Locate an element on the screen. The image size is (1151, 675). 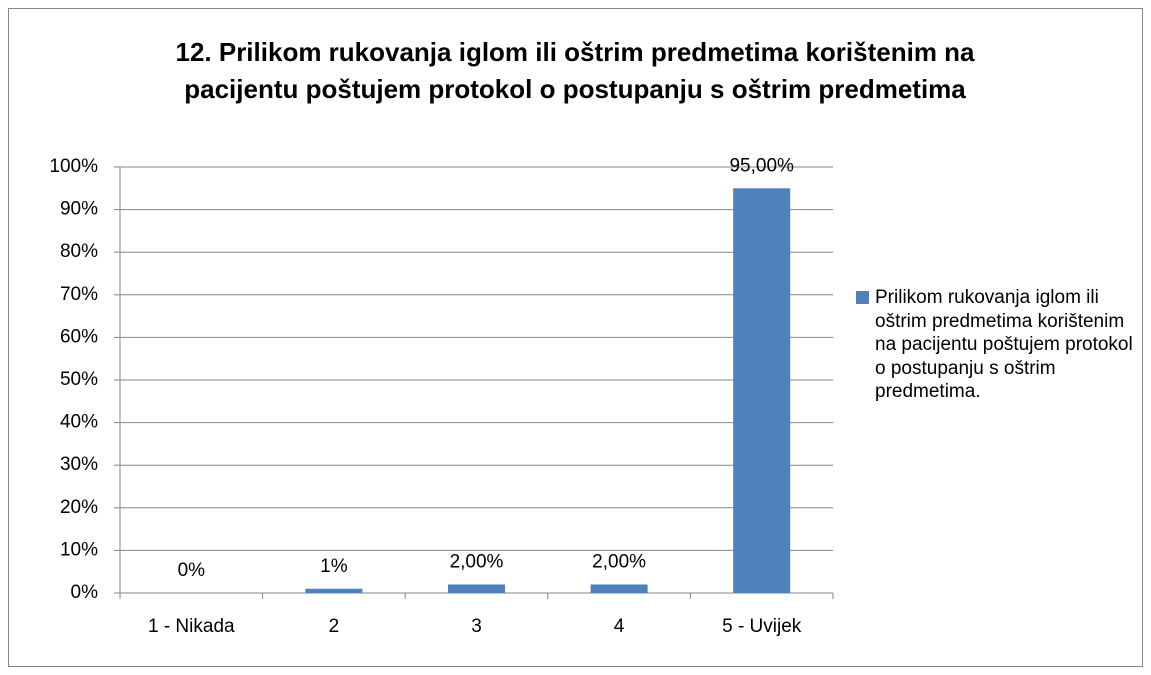
y-tick-label: 80% is located at coordinates (79, 251).